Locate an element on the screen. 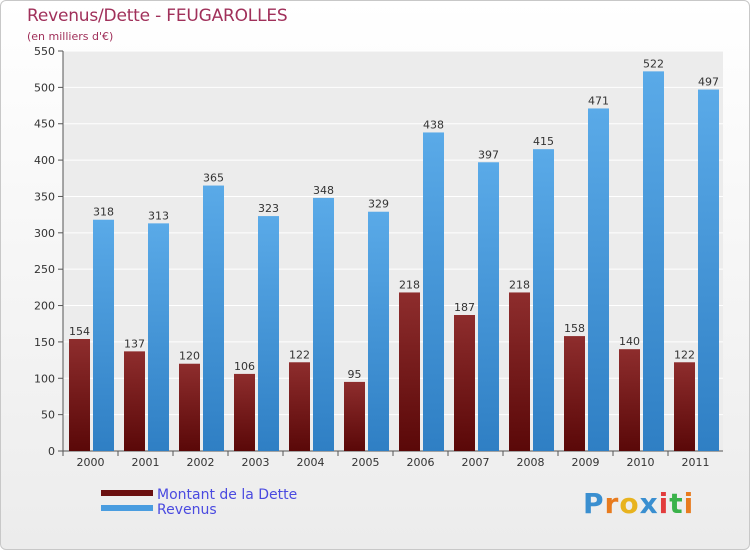 Image resolution: width=750 pixels, height=550 pixels. data-label-revenus: 313 is located at coordinates (158, 215).